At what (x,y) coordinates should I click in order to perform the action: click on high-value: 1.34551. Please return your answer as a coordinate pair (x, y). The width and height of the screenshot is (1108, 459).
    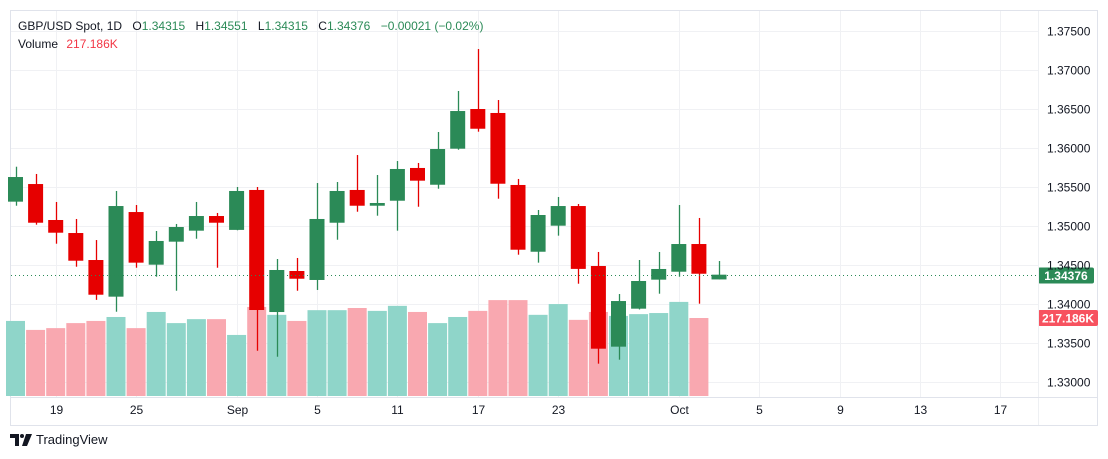
    Looking at the image, I should click on (226, 26).